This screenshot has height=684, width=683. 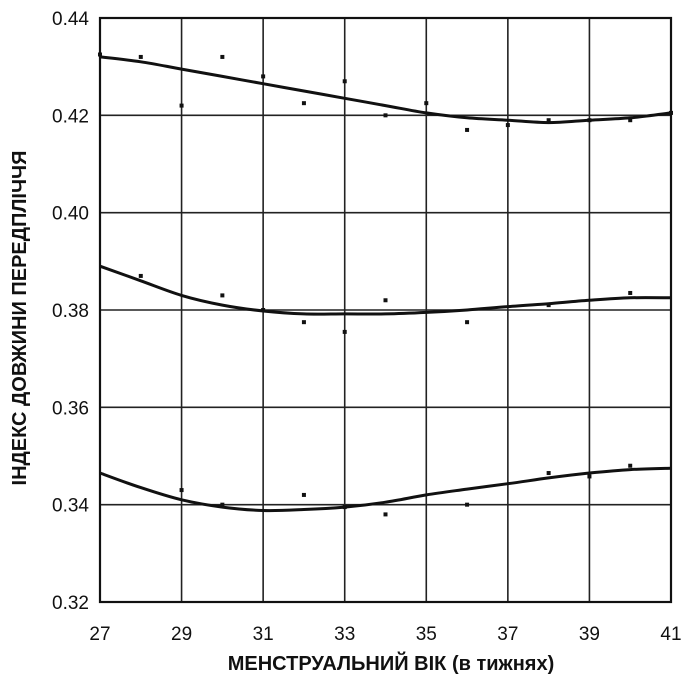 What do you see at coordinates (99, 634) in the screenshot?
I see `x-tick-label-0: 27` at bounding box center [99, 634].